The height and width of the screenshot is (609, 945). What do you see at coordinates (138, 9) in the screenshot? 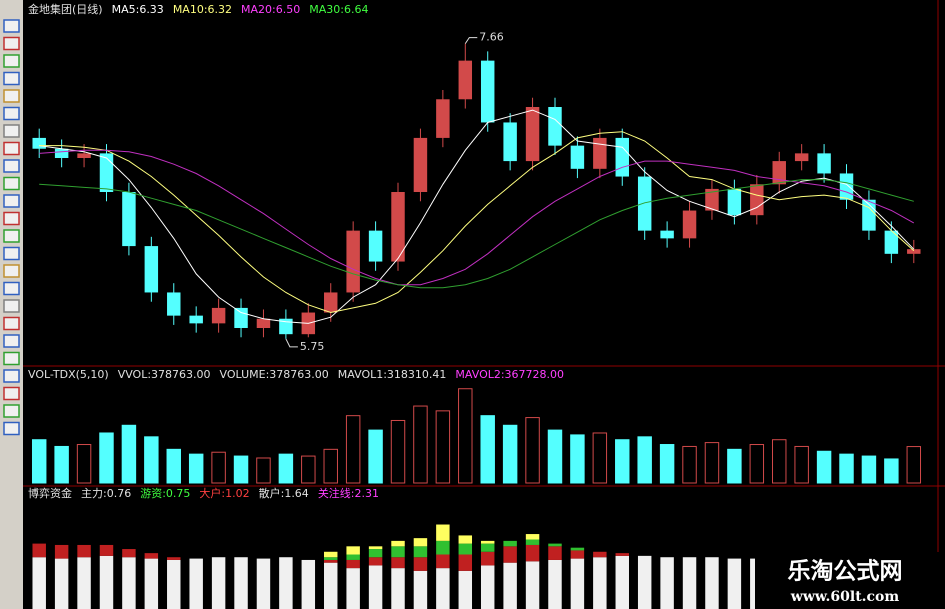
I see `panel-header: MA5:6.33` at bounding box center [138, 9].